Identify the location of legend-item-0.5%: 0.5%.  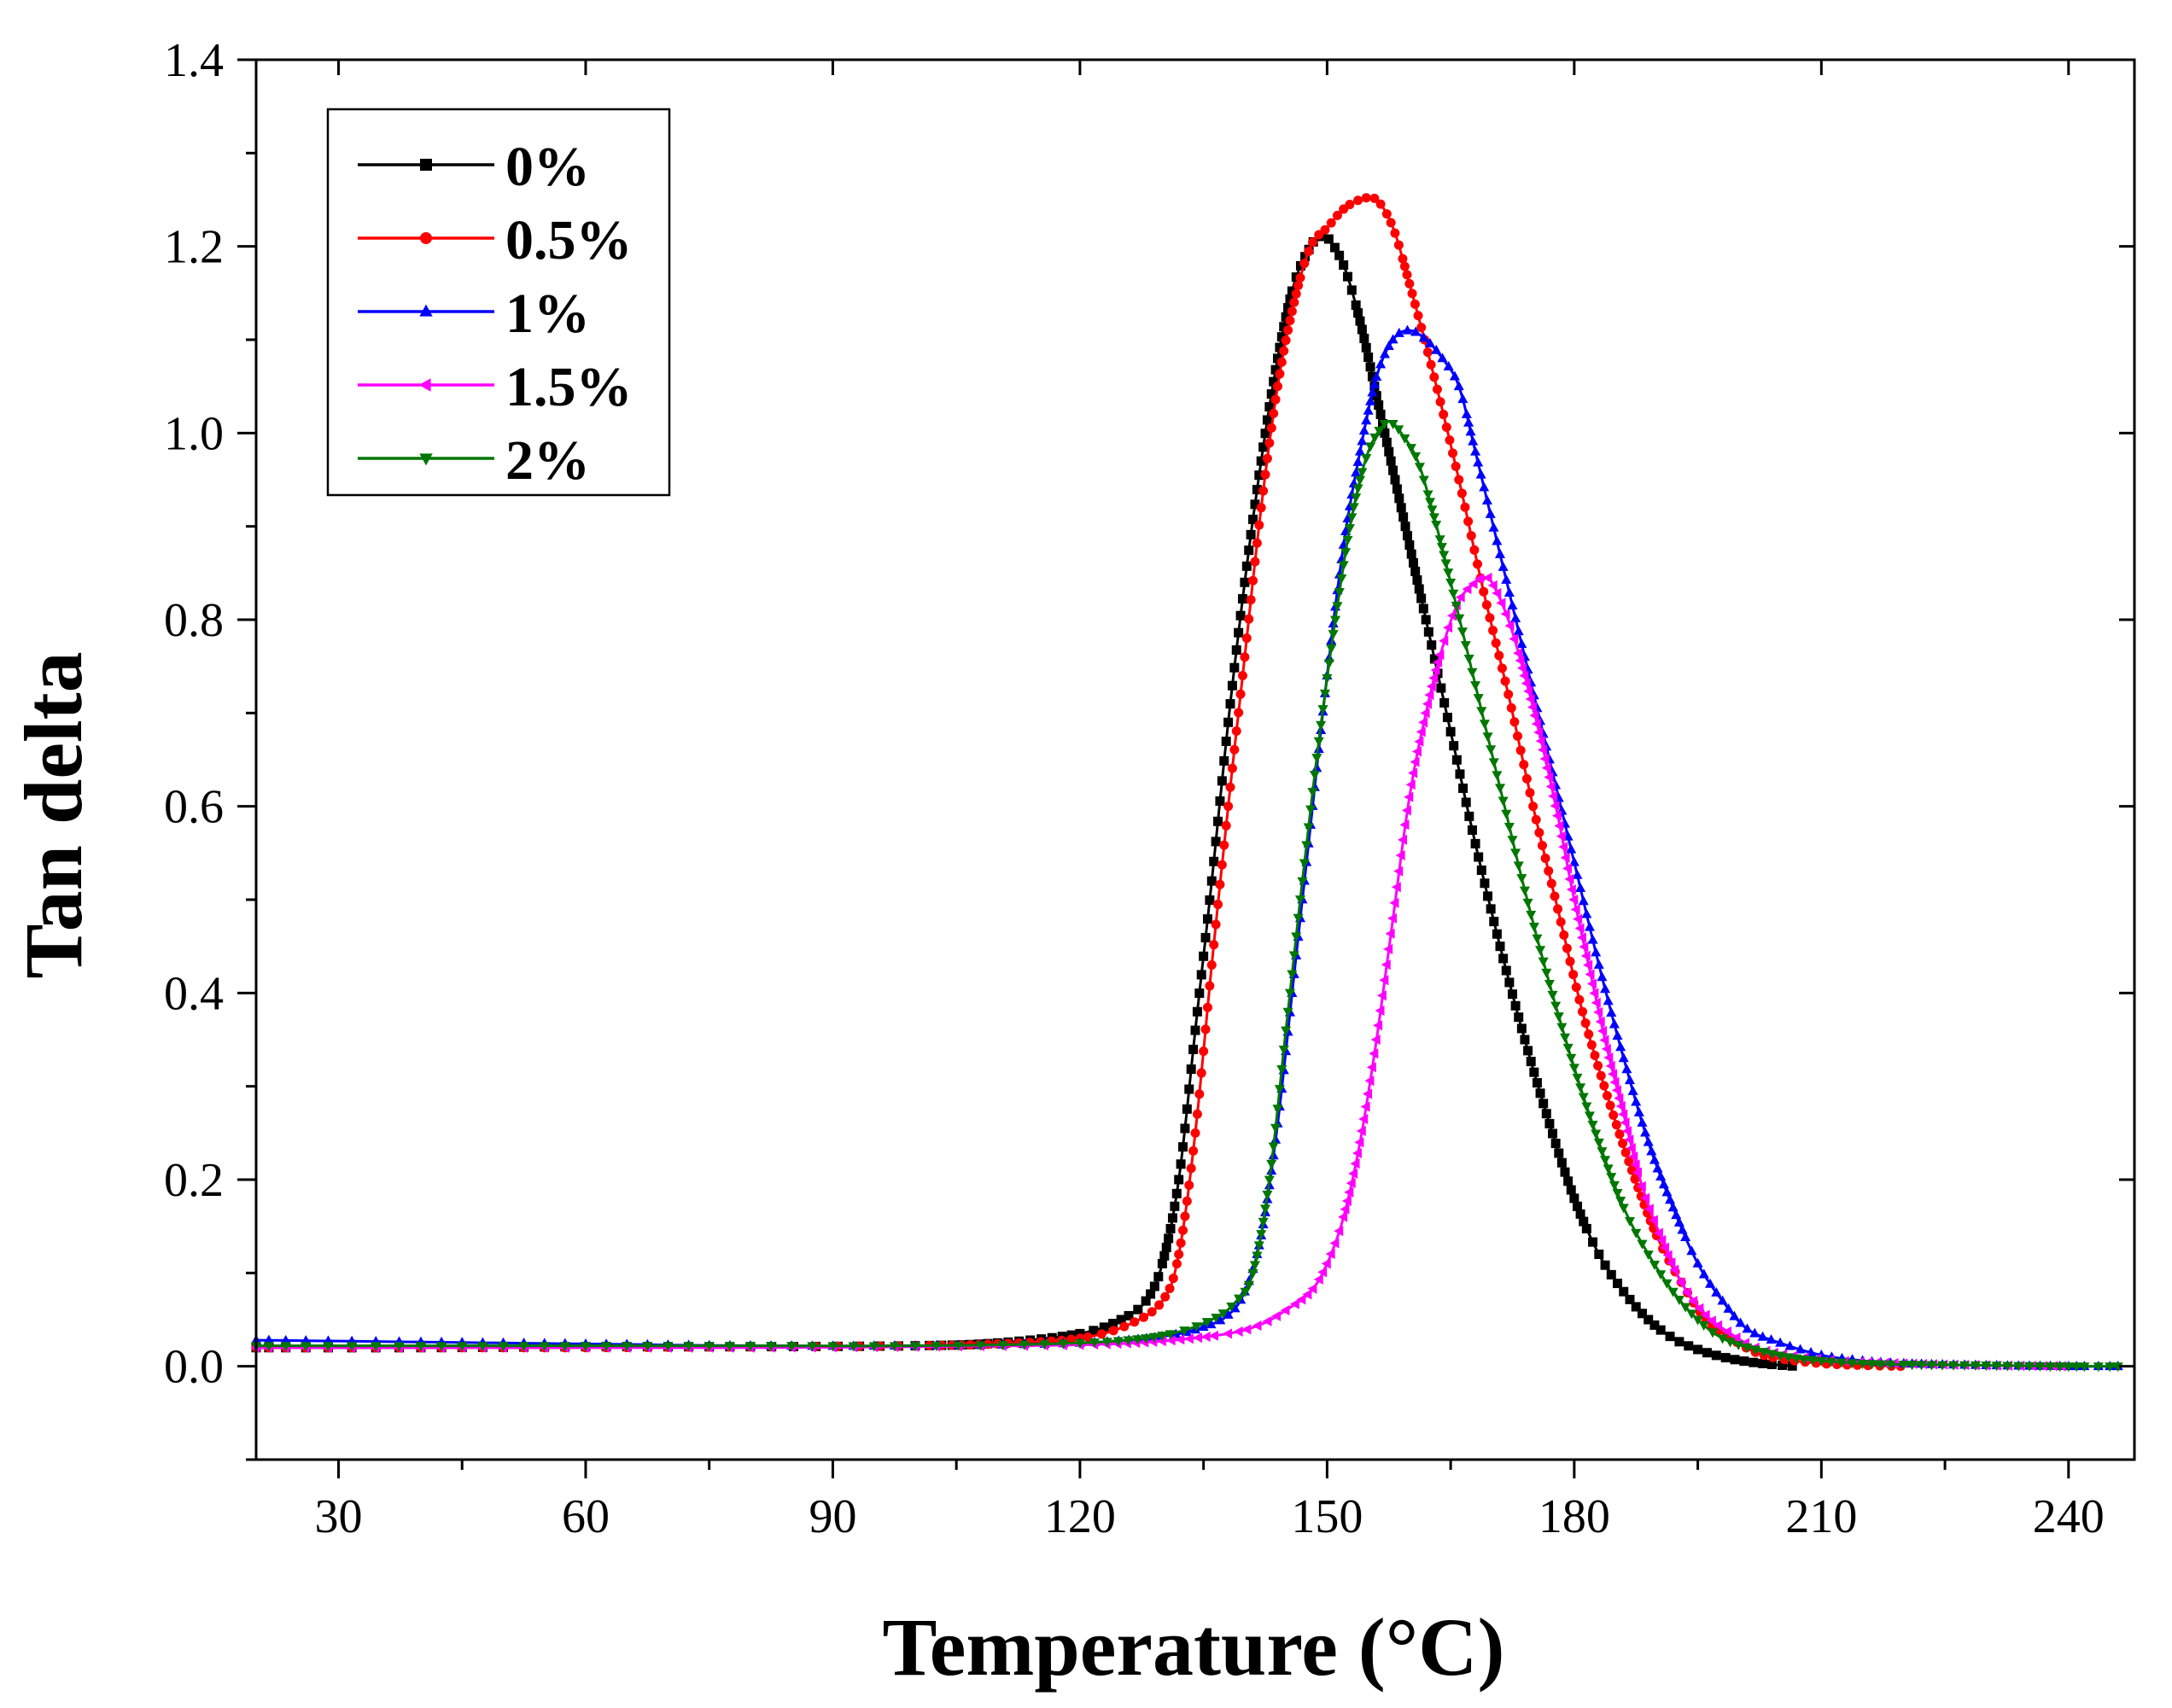
(495, 240).